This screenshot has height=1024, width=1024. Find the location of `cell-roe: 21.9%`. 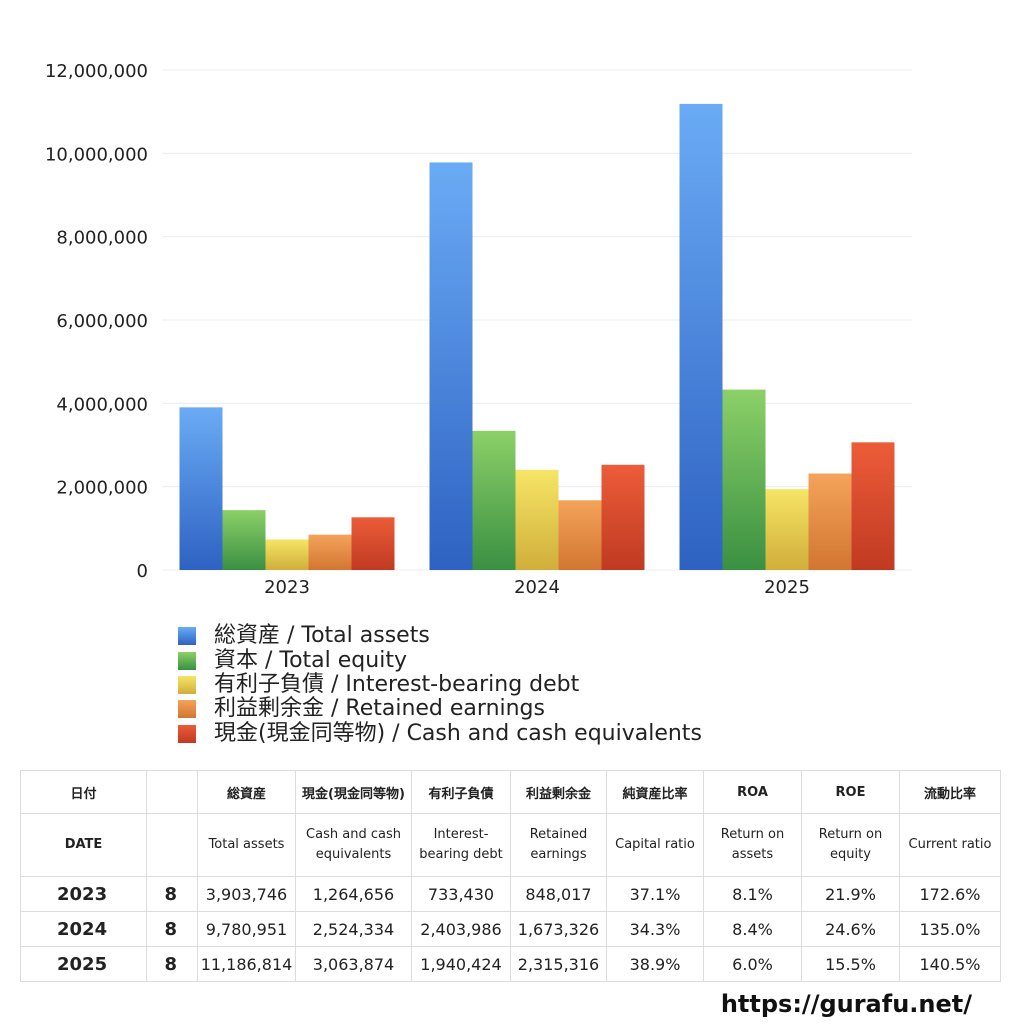

cell-roe: 21.9% is located at coordinates (850, 894).